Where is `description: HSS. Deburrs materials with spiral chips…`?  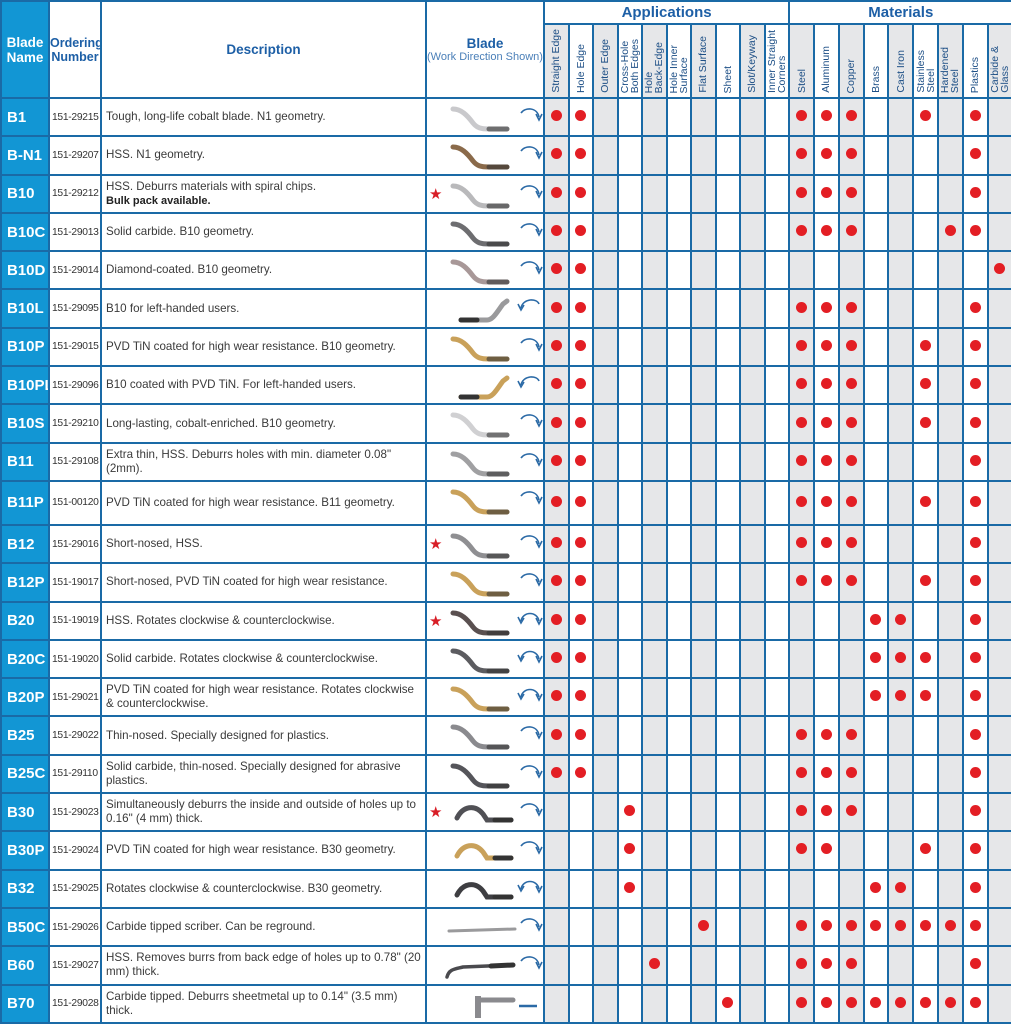
description: HSS. Deburrs materials with spiral chips… is located at coordinates (263, 193).